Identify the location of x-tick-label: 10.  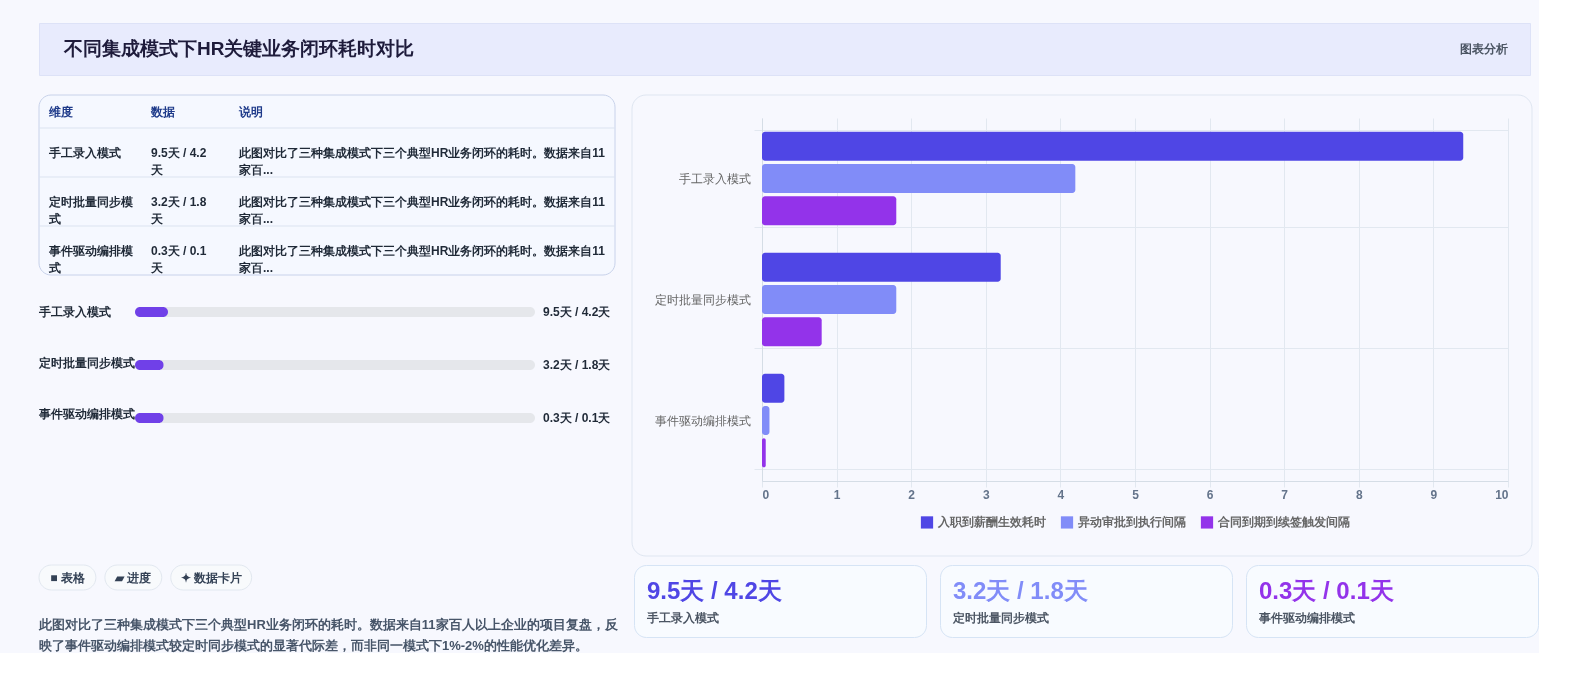
(1502, 494).